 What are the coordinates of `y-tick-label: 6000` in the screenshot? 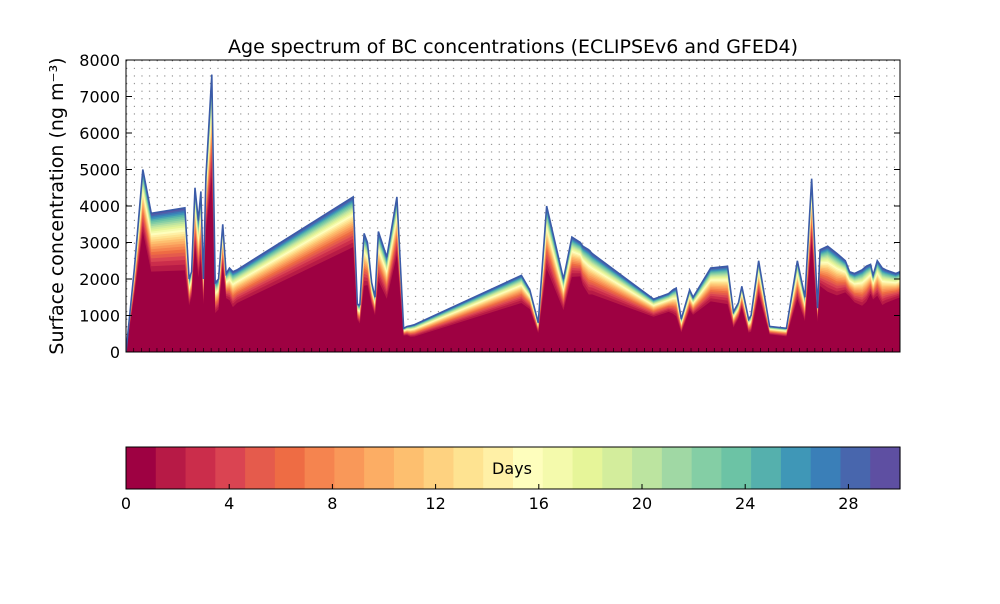 It's located at (99, 133).